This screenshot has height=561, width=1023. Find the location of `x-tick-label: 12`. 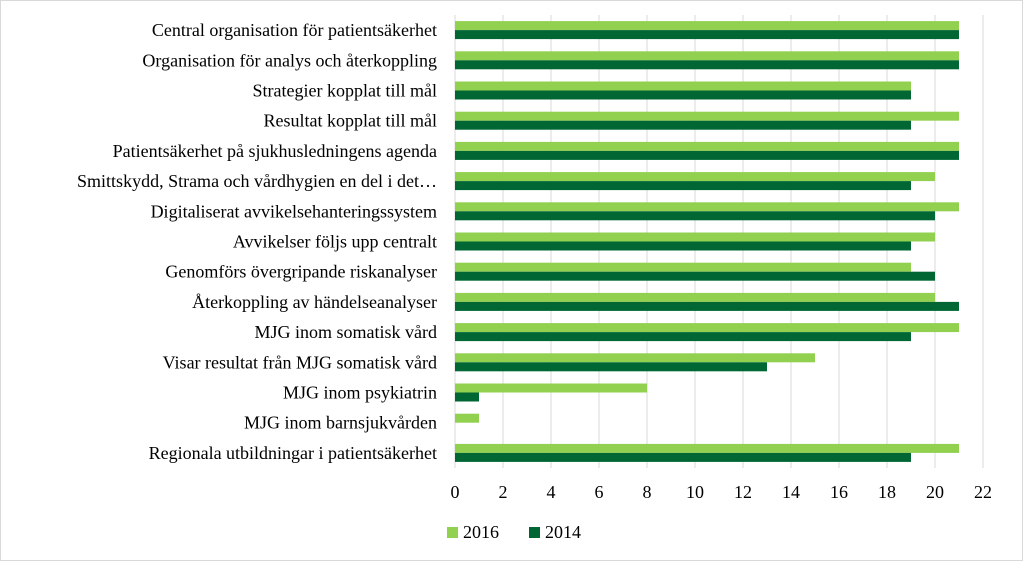

x-tick-label: 12 is located at coordinates (743, 492).